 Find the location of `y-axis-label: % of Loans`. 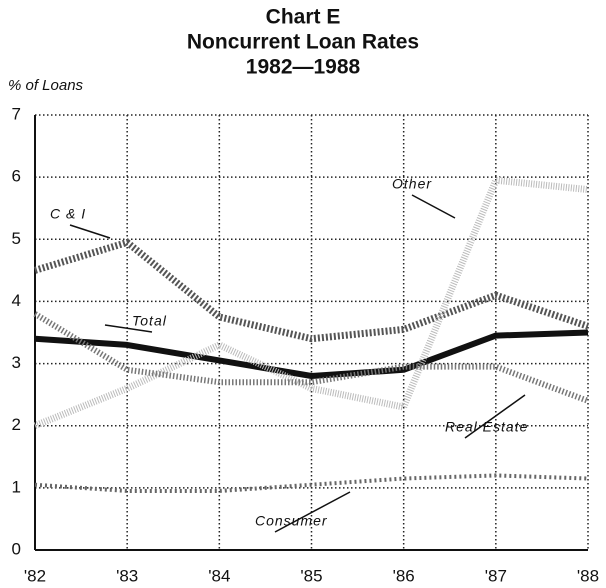

y-axis-label: % of Loans is located at coordinates (46, 85).